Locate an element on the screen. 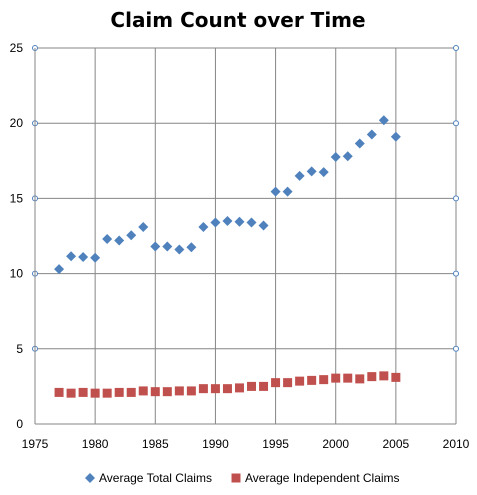 This screenshot has height=495, width=477. y-tick-label: 0 is located at coordinates (19, 424).